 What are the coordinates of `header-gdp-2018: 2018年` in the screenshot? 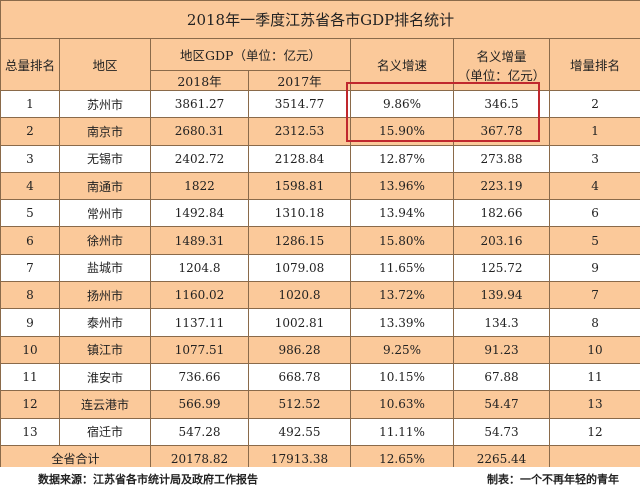 It's located at (199, 80).